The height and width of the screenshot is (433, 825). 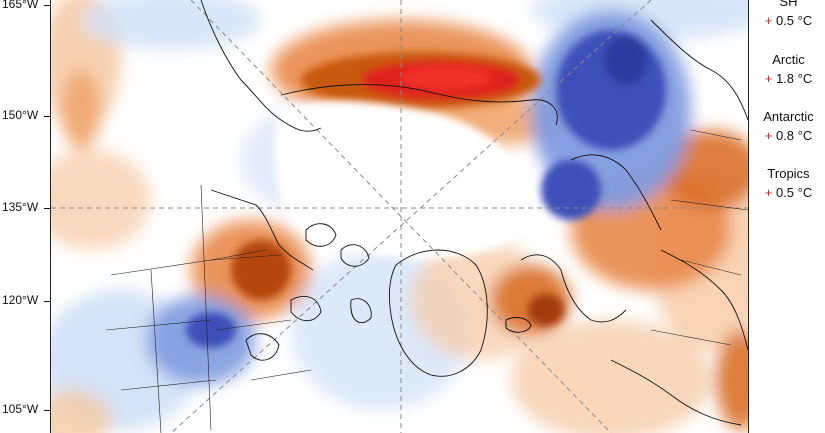 What do you see at coordinates (794, 78) in the screenshot?
I see `anomaly-value: 1.8 °C` at bounding box center [794, 78].